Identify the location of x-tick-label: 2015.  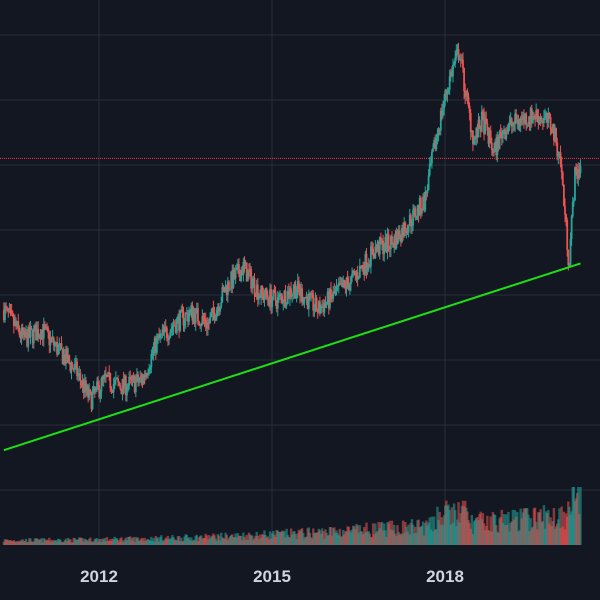
(272, 576).